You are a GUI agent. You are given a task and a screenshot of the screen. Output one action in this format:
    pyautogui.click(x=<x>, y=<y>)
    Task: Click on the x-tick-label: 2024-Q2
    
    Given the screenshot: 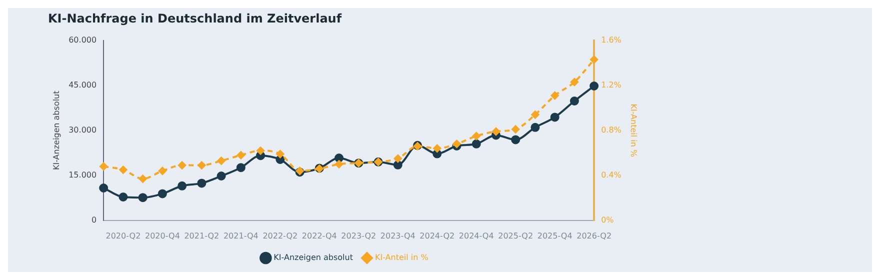 What is the action you would take?
    pyautogui.click(x=437, y=235)
    